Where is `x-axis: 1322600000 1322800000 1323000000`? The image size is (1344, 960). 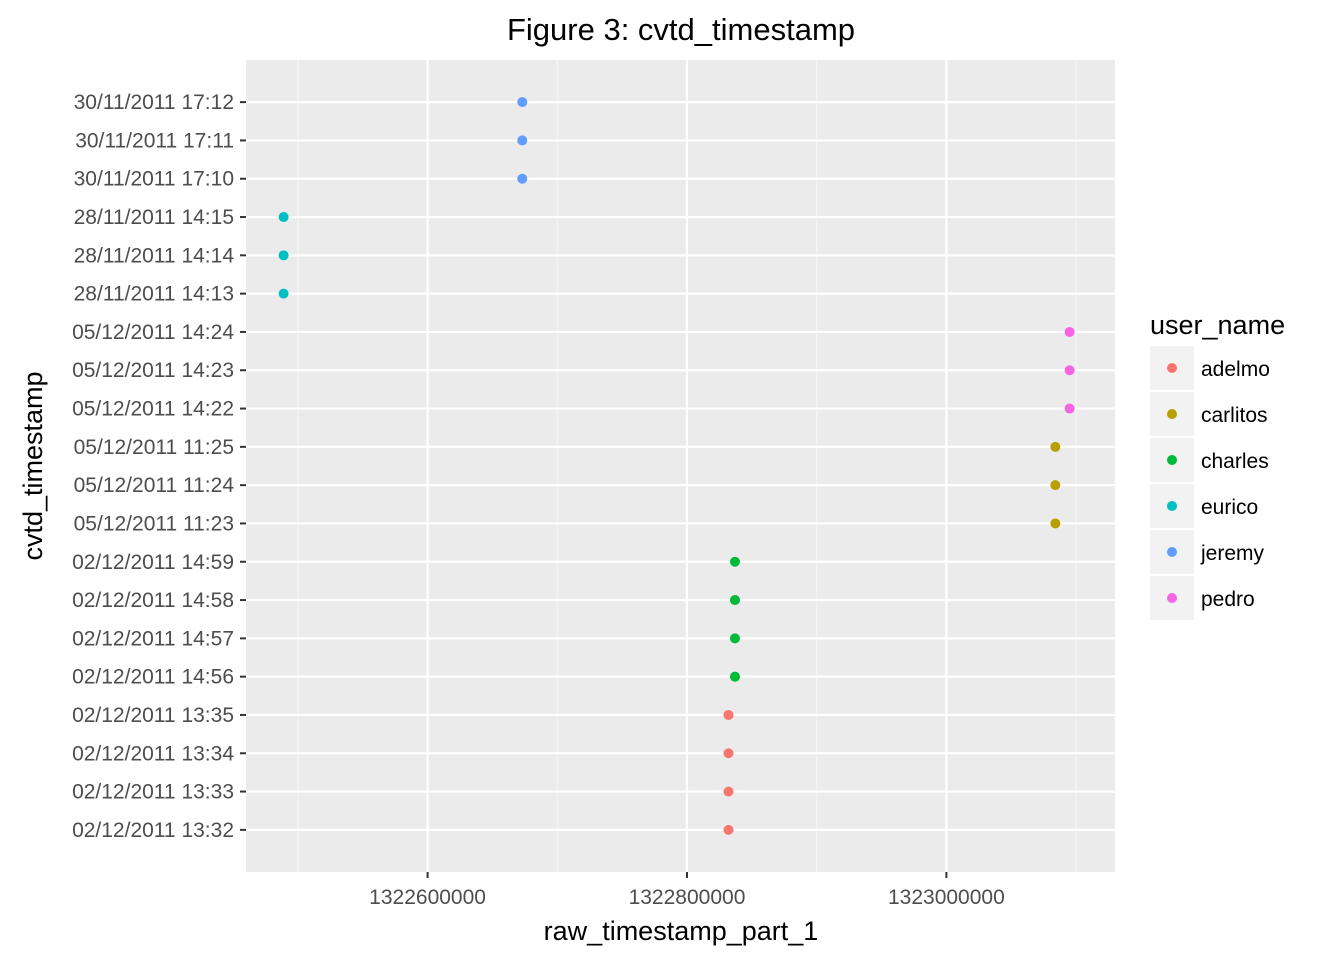
x-axis: 1322600000 1322800000 1323000000 is located at coordinates (687, 890).